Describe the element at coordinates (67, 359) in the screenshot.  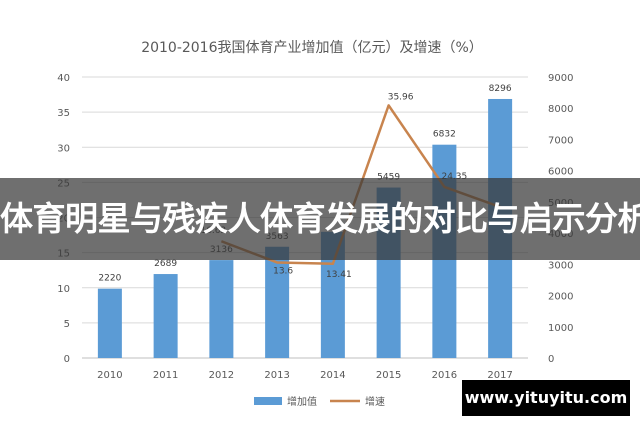
I see `y-left-tick-label: 0` at that location.